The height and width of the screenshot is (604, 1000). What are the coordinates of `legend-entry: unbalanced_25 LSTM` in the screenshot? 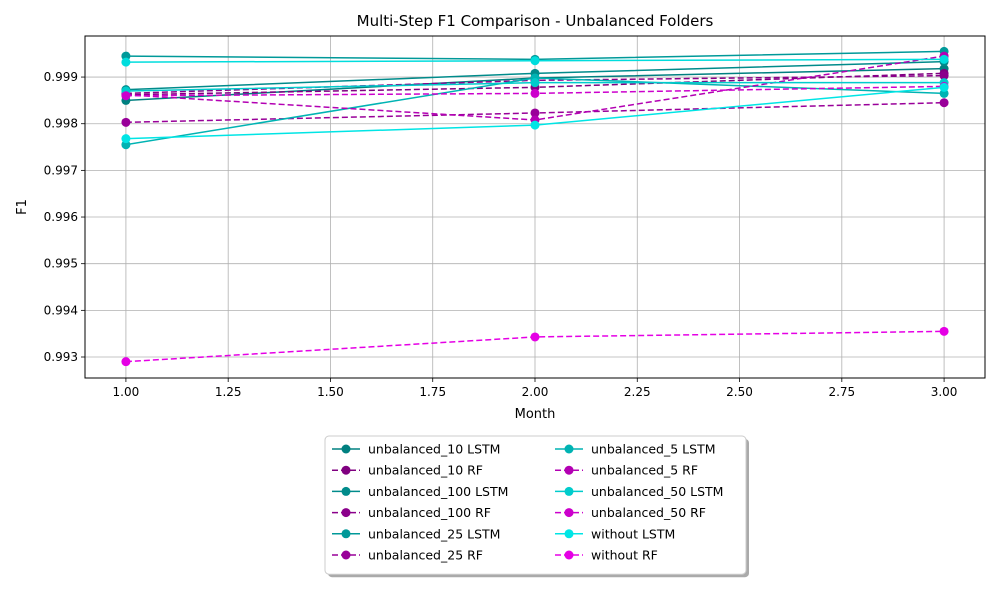 It's located at (416, 533).